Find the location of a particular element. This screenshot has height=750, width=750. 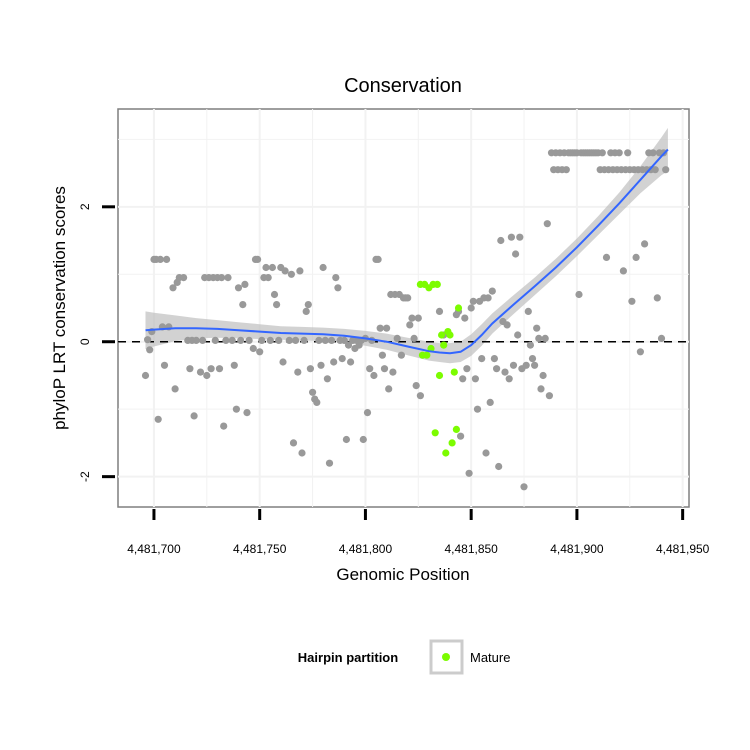

x-tick-label: 4,481,800 is located at coordinates (366, 549).